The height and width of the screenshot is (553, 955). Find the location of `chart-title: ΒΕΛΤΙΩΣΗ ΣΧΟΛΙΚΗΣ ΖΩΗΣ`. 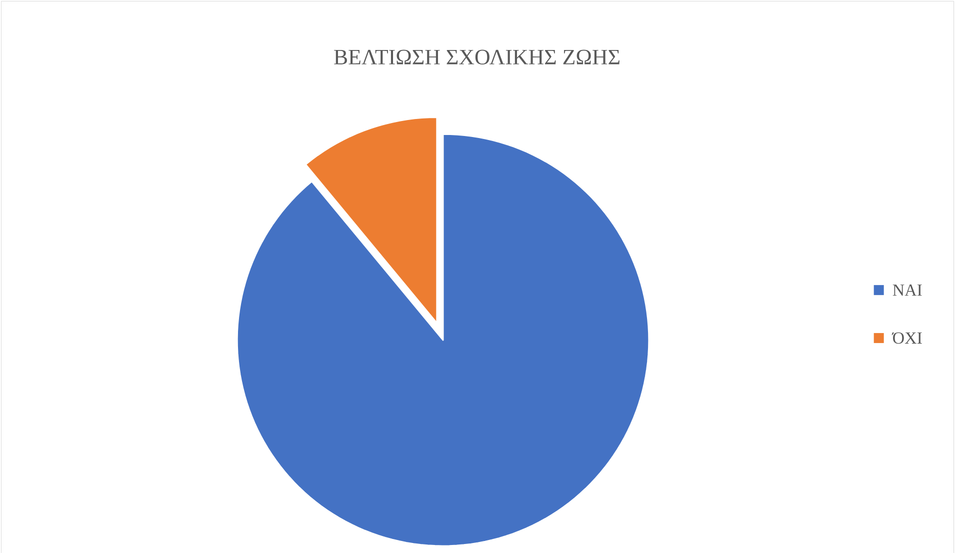

chart-title: ΒΕΛΤΙΩΣΗ ΣΧΟΛΙΚΗΣ ΖΩΗΣ is located at coordinates (477, 57).